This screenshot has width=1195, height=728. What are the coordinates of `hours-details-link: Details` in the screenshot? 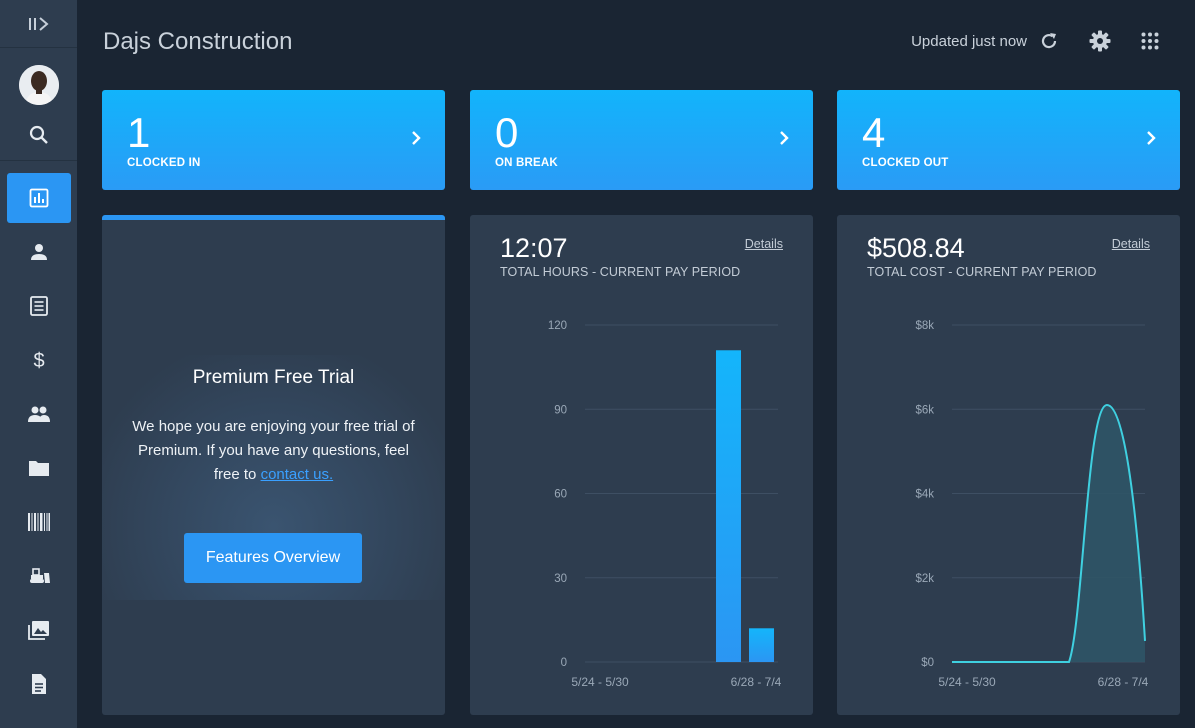 It's located at (763, 244).